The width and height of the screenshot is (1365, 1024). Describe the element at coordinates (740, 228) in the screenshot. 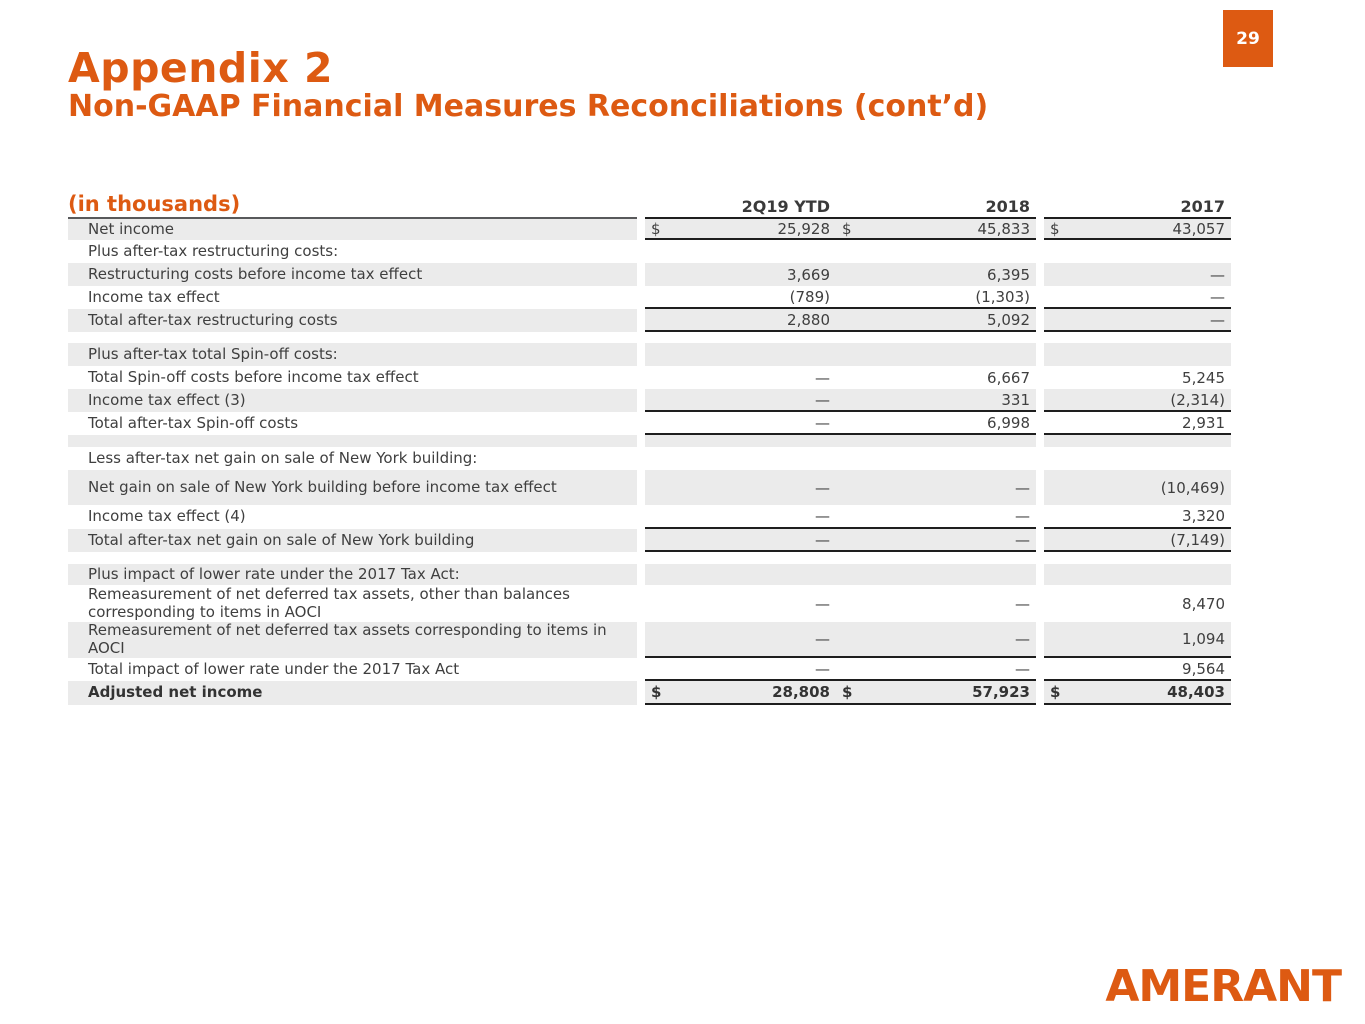

I see `value-cell: $25,928` at that location.